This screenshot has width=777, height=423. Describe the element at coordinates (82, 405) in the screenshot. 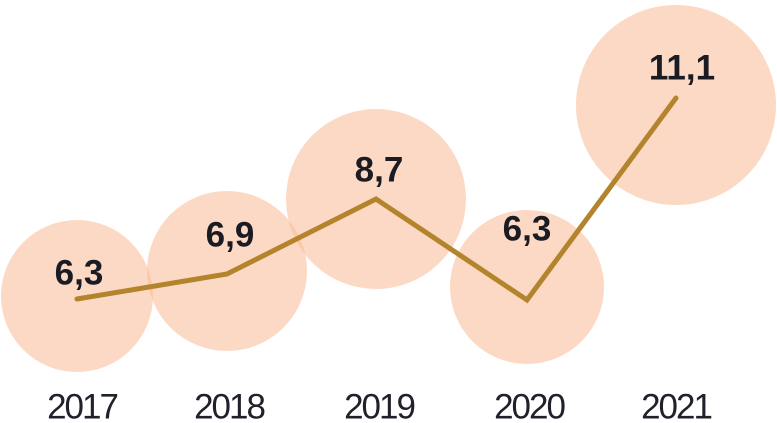

I see `year-label-2017: 2017` at that location.